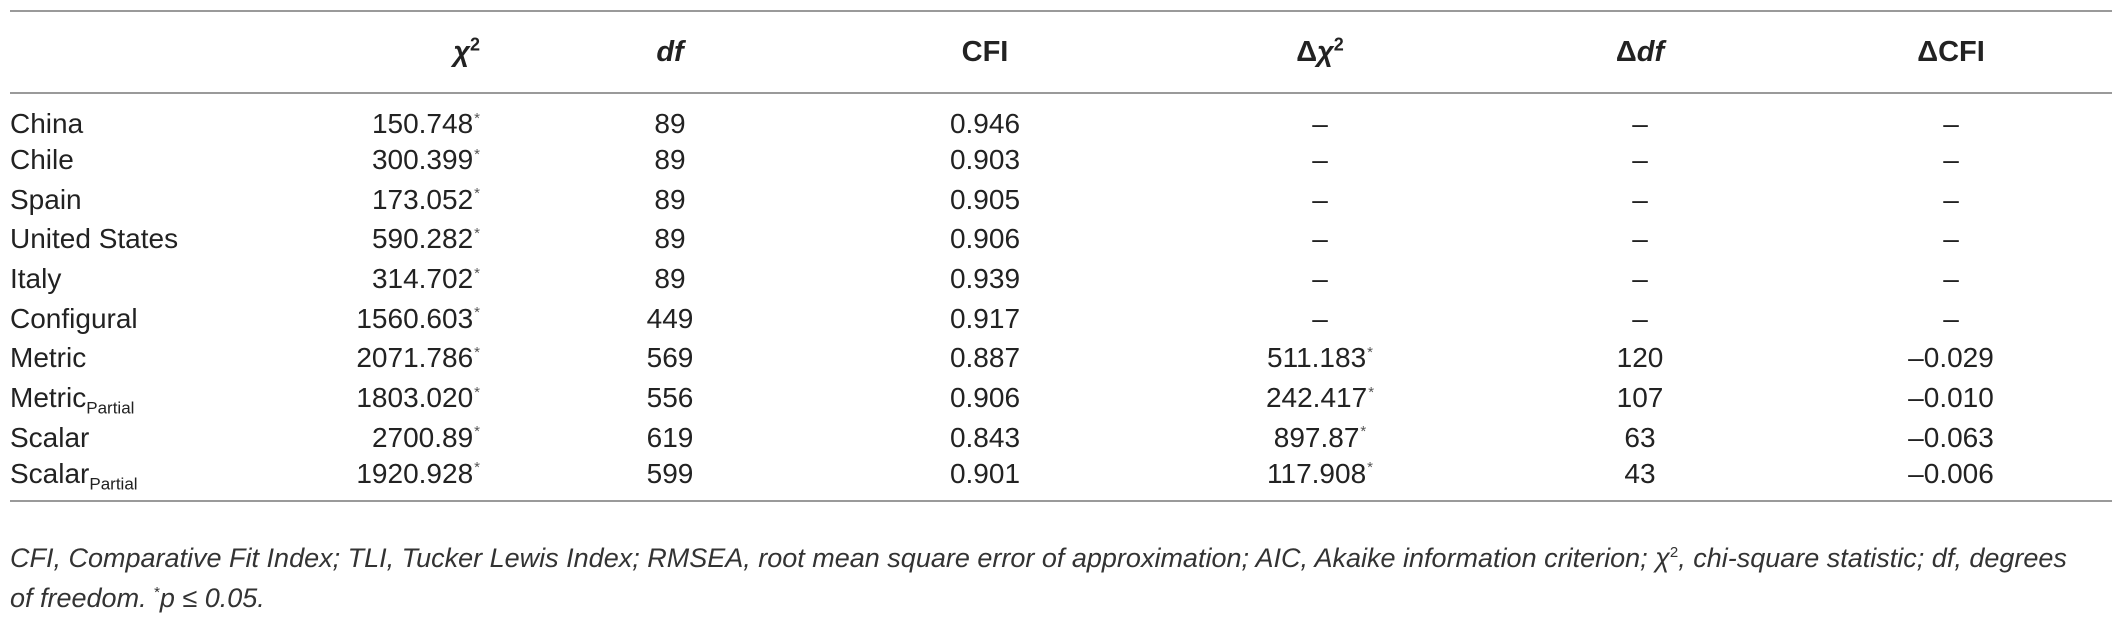 This screenshot has width=2122, height=623. Describe the element at coordinates (422, 437) in the screenshot. I see `chi2-value: 2700.89` at that location.